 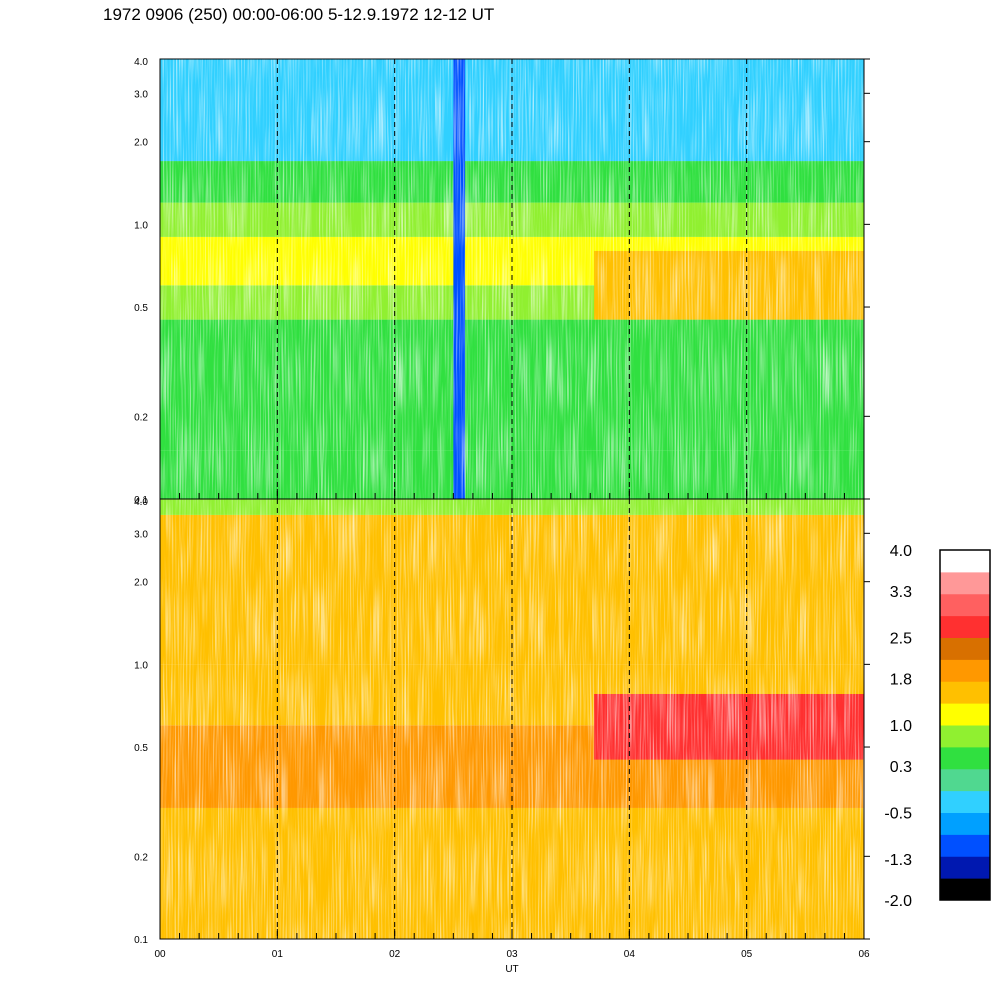 I want to click on band-upper-1-texture-lo, so click(x=513, y=385).